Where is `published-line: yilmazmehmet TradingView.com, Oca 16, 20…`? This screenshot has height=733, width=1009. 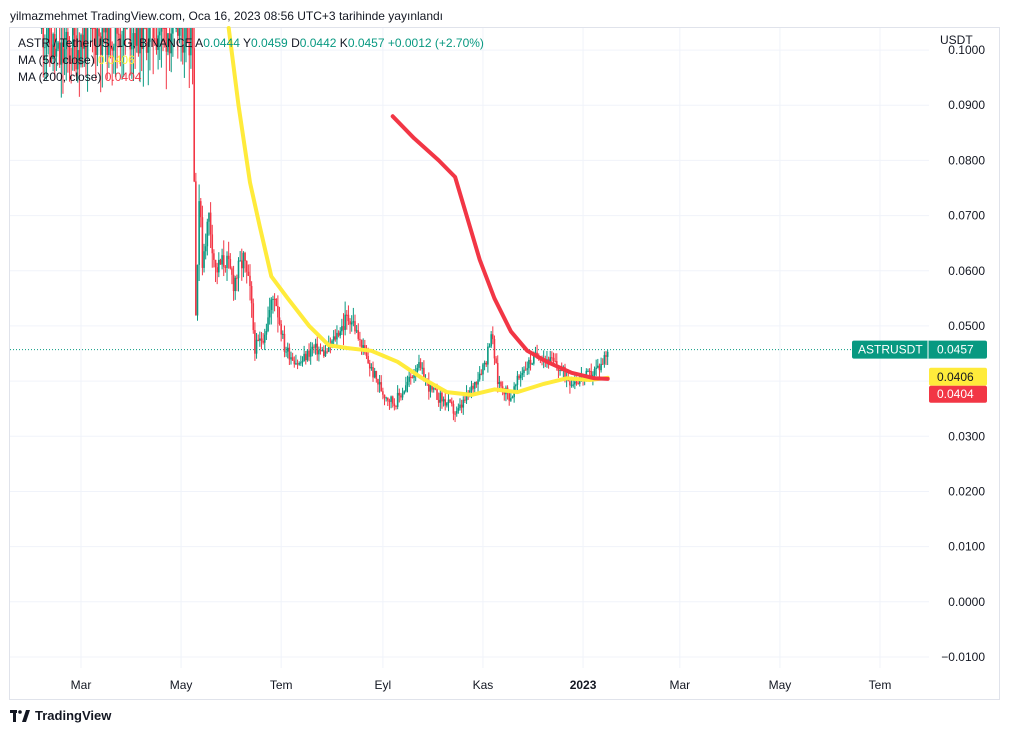
published-line: yilmazmehmet TradingView.com, Oca 16, 20… is located at coordinates (227, 16).